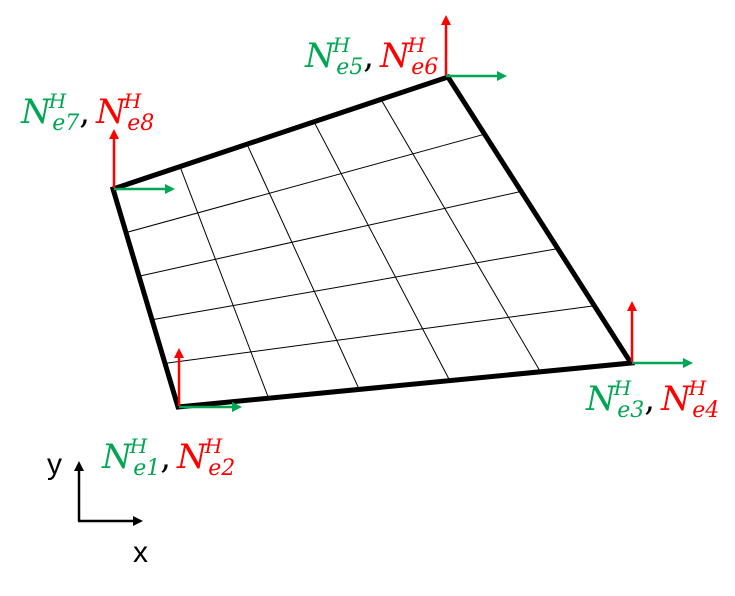 The image size is (735, 596). What do you see at coordinates (395, 56) in the screenshot?
I see `node-5-red-base: N` at bounding box center [395, 56].